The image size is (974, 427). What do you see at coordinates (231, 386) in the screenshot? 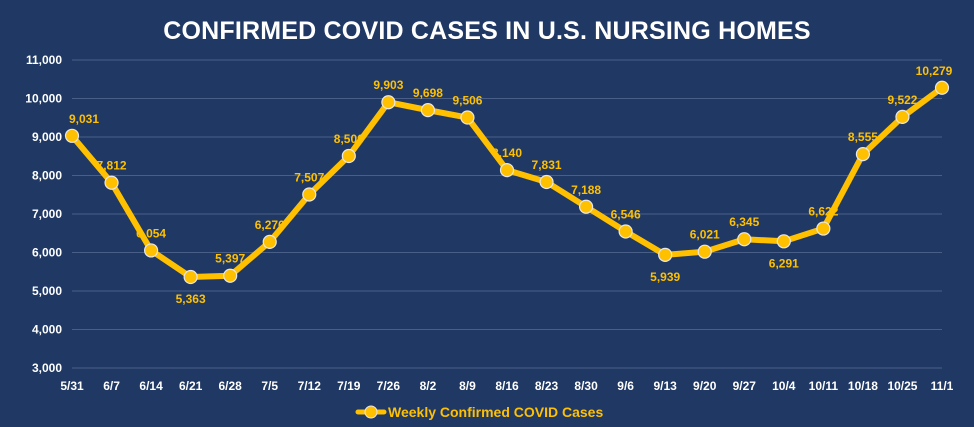
I see `x-tick-label: 6/28` at bounding box center [231, 386].